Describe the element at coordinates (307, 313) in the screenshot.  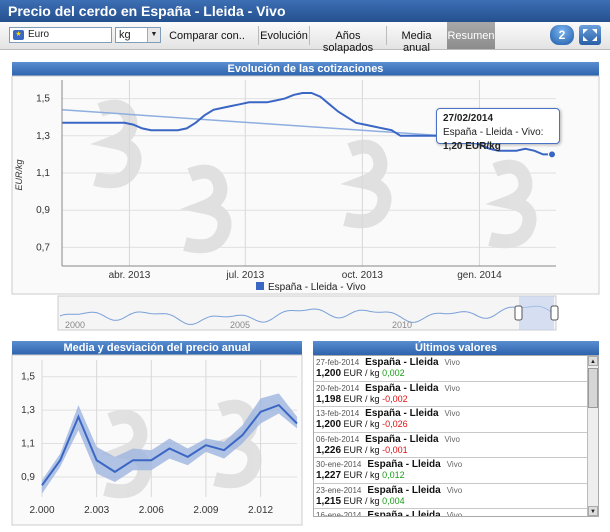
I see `navigator` at that location.